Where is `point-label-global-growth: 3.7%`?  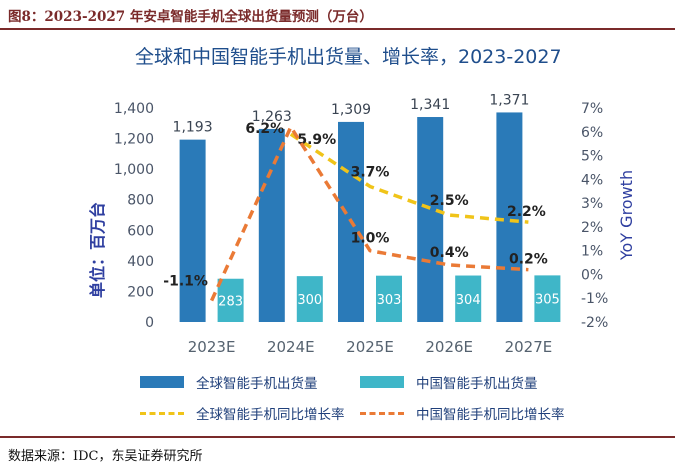
point-label-global-growth: 3.7% is located at coordinates (370, 172).